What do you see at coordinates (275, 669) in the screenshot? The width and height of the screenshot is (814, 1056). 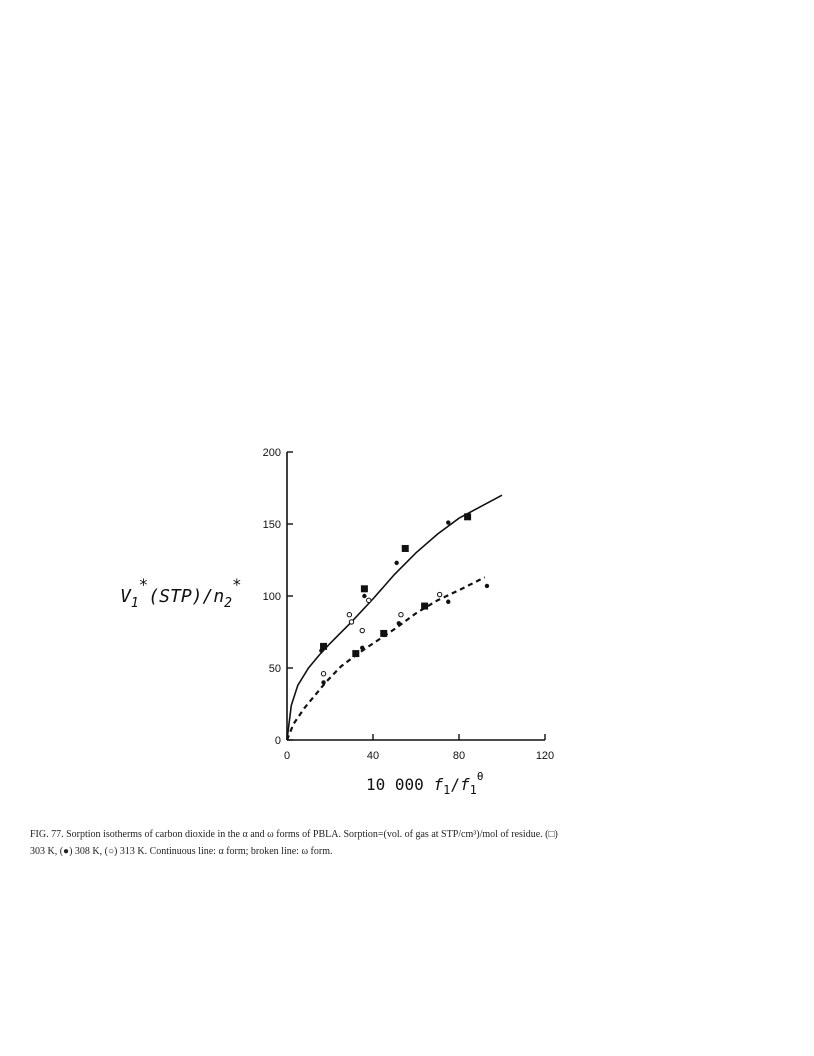 I see `y-tick-label: 50` at bounding box center [275, 669].